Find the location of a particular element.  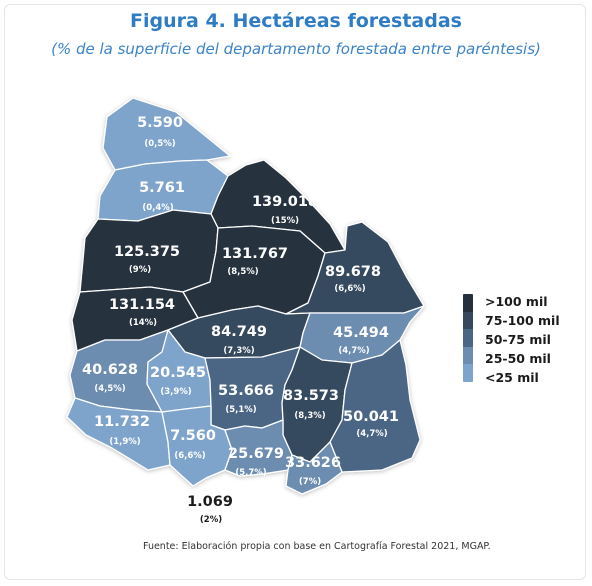

department-pct-soriano: (4,5%) is located at coordinates (109, 389).